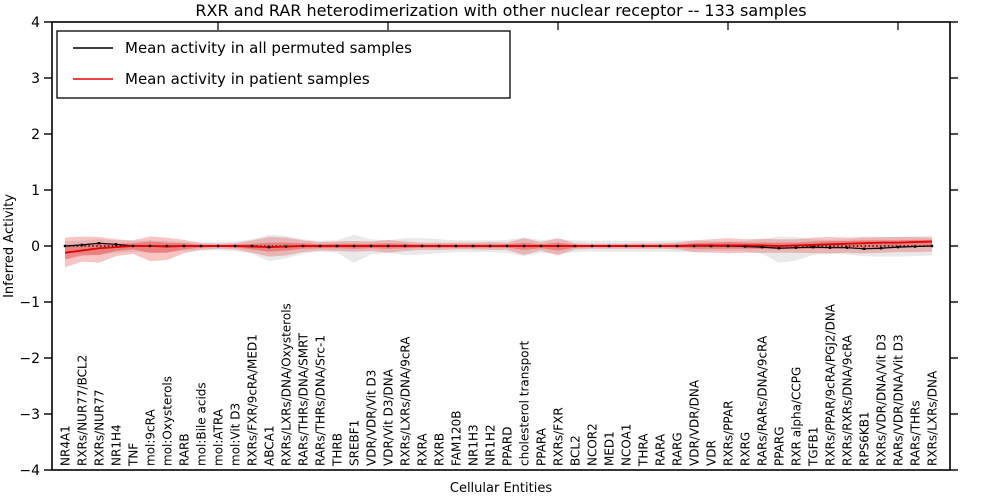 Image resolution: width=1000 pixels, height=500 pixels. Describe the element at coordinates (882, 400) in the screenshot. I see `x-category-label: RXRs/VDR/DNA/Vit D3` at that location.